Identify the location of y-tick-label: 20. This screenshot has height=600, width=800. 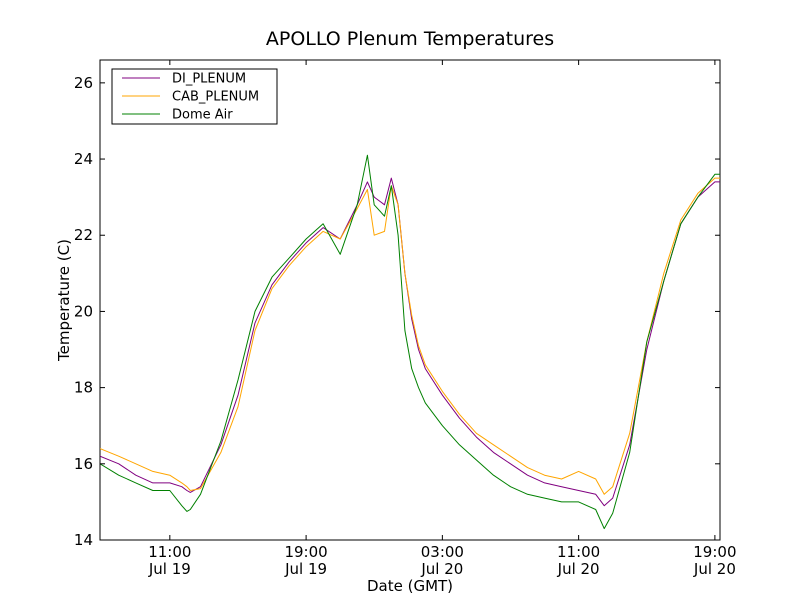
(83, 311).